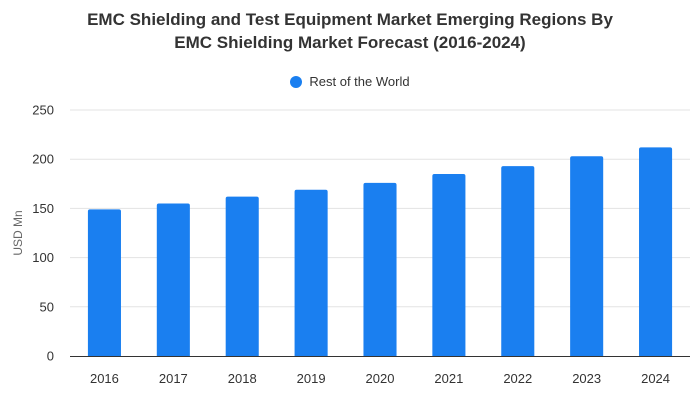 This screenshot has width=700, height=400. Describe the element at coordinates (518, 261) in the screenshot. I see `bar-2022` at that location.